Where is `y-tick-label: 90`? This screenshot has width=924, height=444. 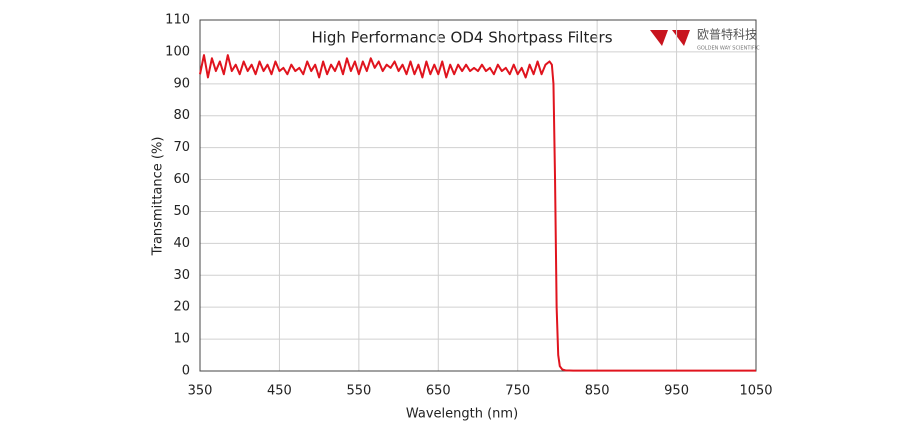 y-tick-label: 90 is located at coordinates (181, 83).